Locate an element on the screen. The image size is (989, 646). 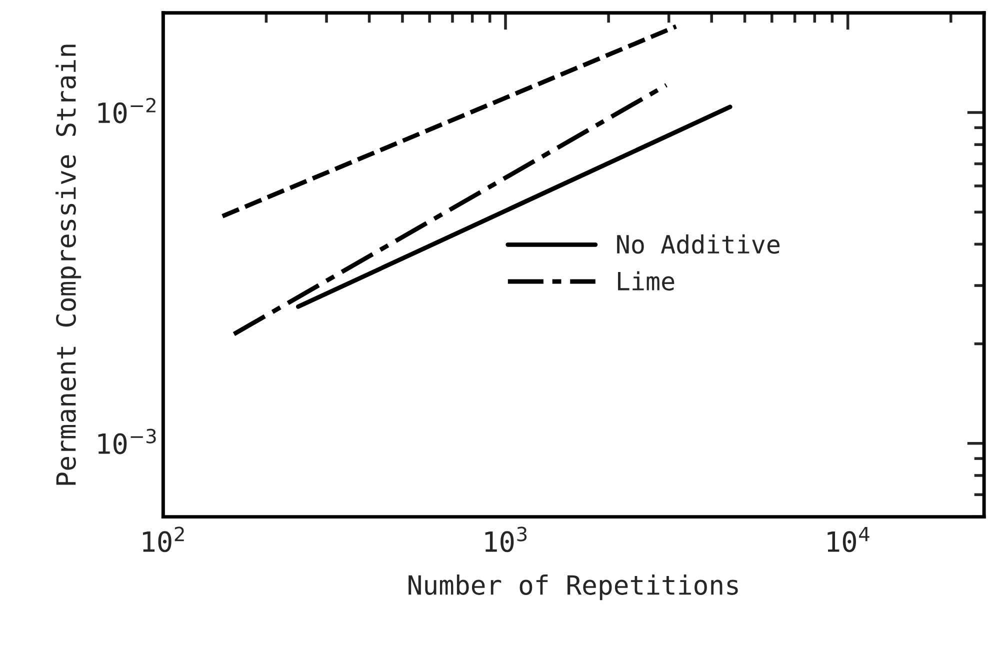
y-tick-label: 10$^{−2}$ is located at coordinates (127, 111).